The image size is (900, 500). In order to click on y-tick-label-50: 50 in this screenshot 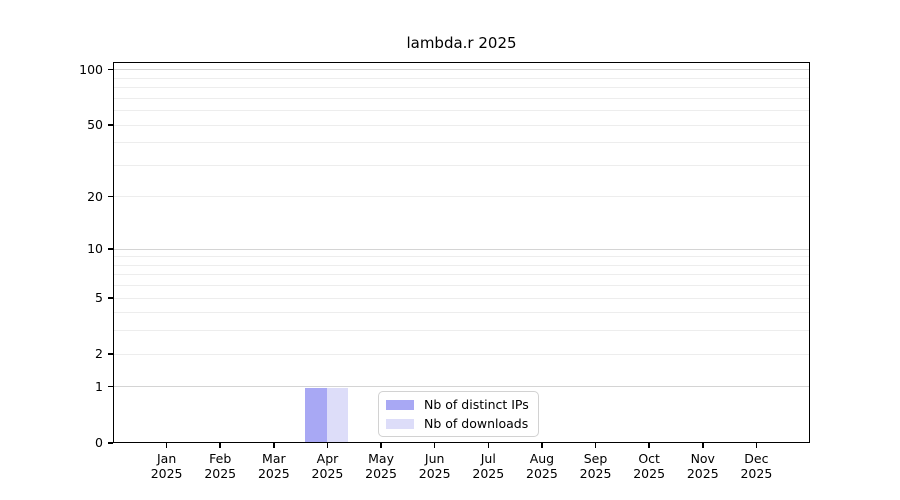, I will do `click(95, 125)`.